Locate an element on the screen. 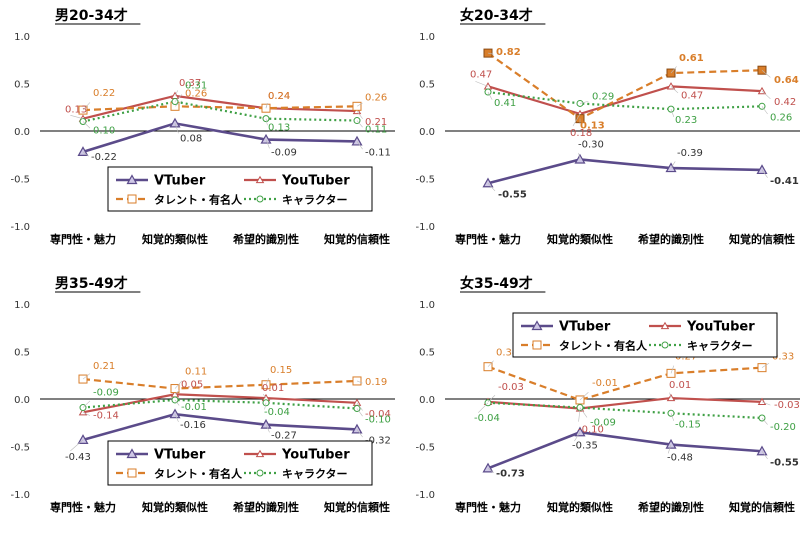  talent-data-label: 0.13 is located at coordinates (592, 126).